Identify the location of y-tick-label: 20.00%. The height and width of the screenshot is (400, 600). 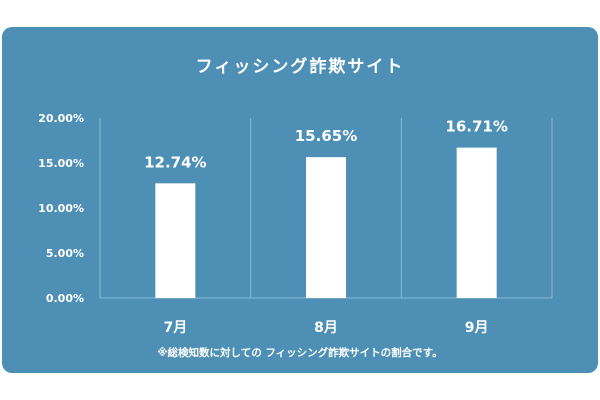
(61, 118).